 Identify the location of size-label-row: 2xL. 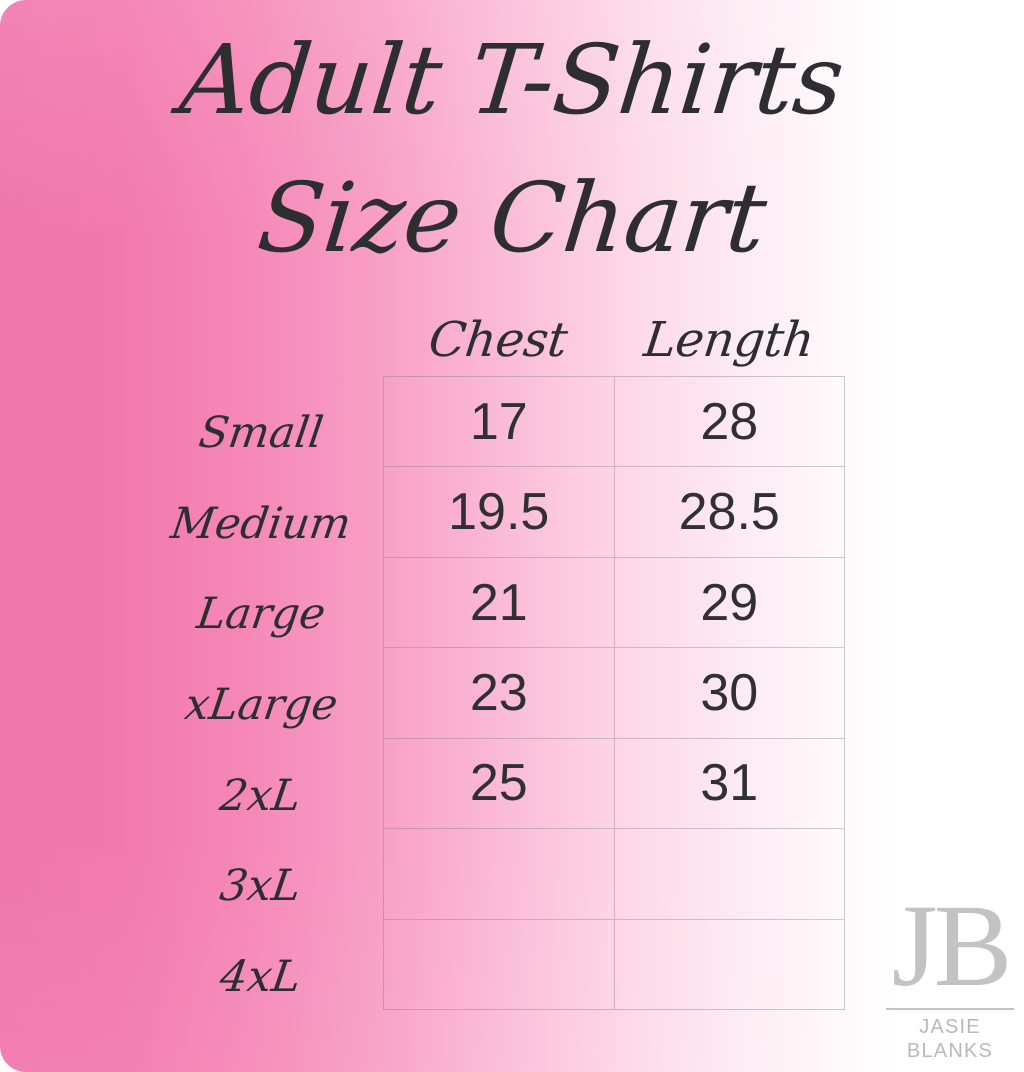
(262, 783).